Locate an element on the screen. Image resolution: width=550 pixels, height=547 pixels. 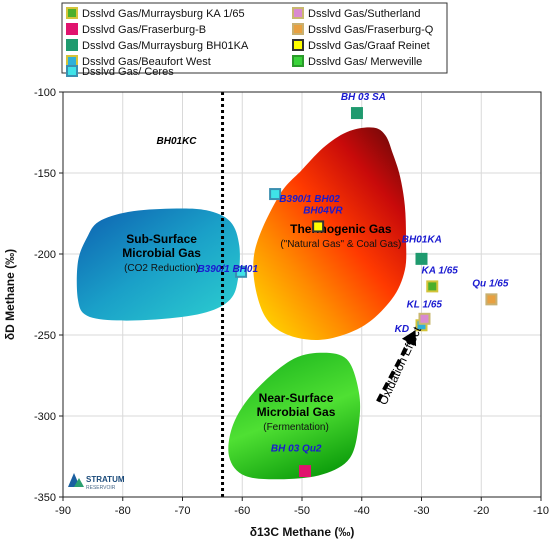
y-tick-label: -350 is located at coordinates (45, 498).